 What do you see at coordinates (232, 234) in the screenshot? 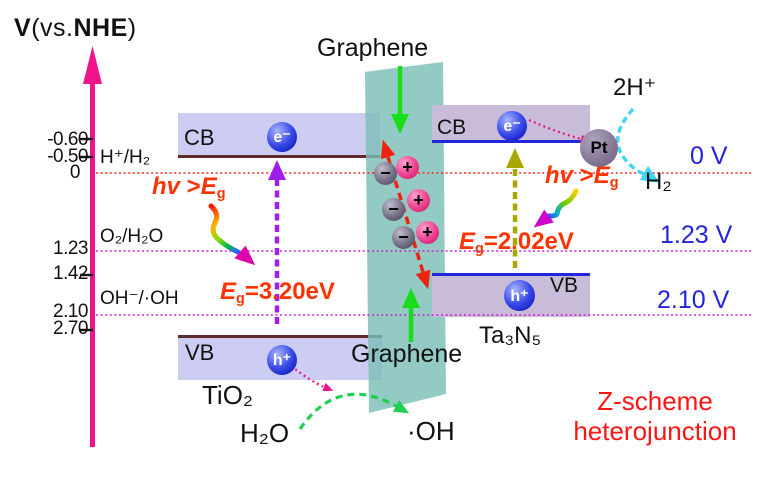
I see `photon-arrow-left` at bounding box center [232, 234].